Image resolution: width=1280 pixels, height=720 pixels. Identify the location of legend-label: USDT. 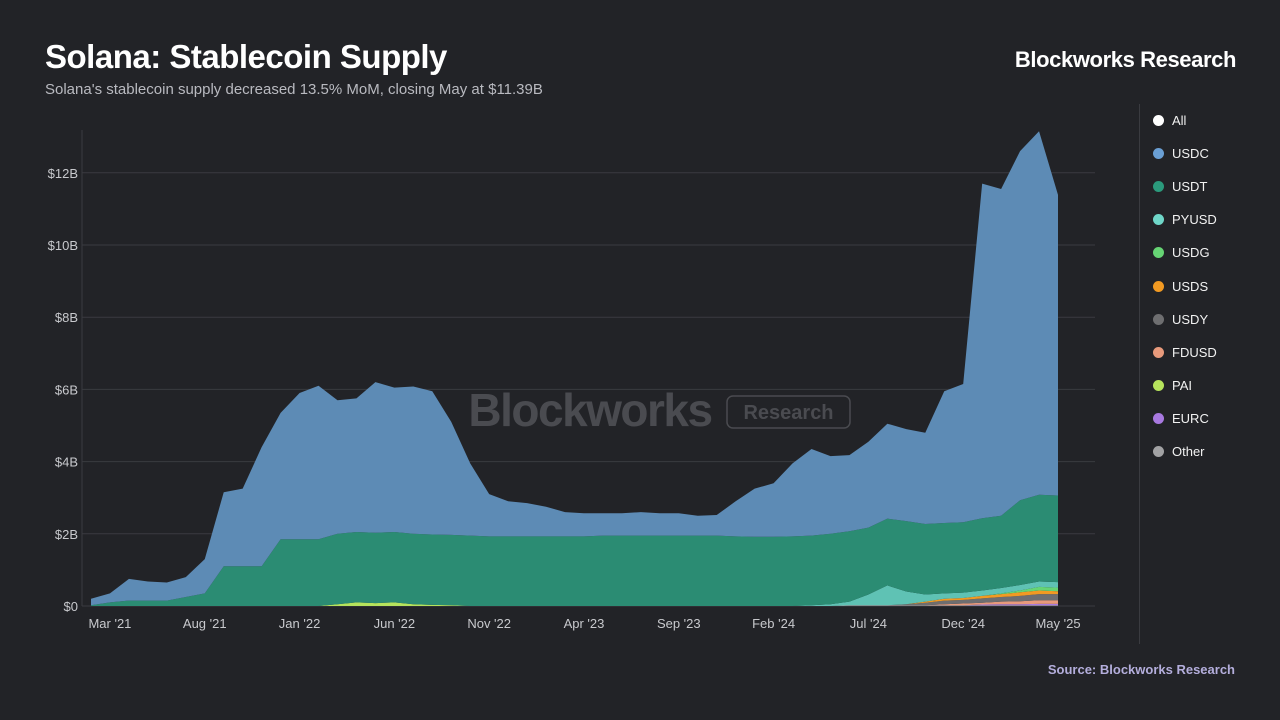
(1190, 187).